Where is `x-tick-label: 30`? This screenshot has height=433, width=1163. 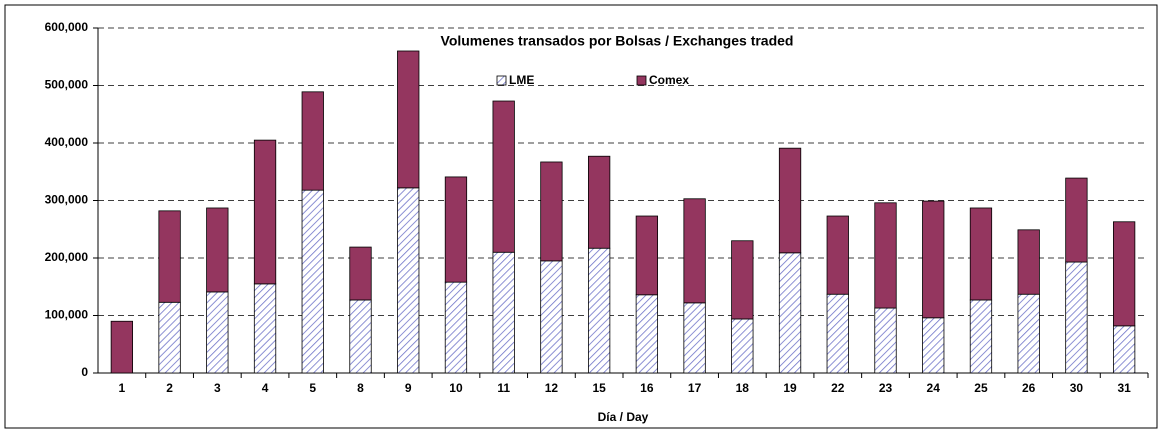 x-tick-label: 30 is located at coordinates (1077, 388).